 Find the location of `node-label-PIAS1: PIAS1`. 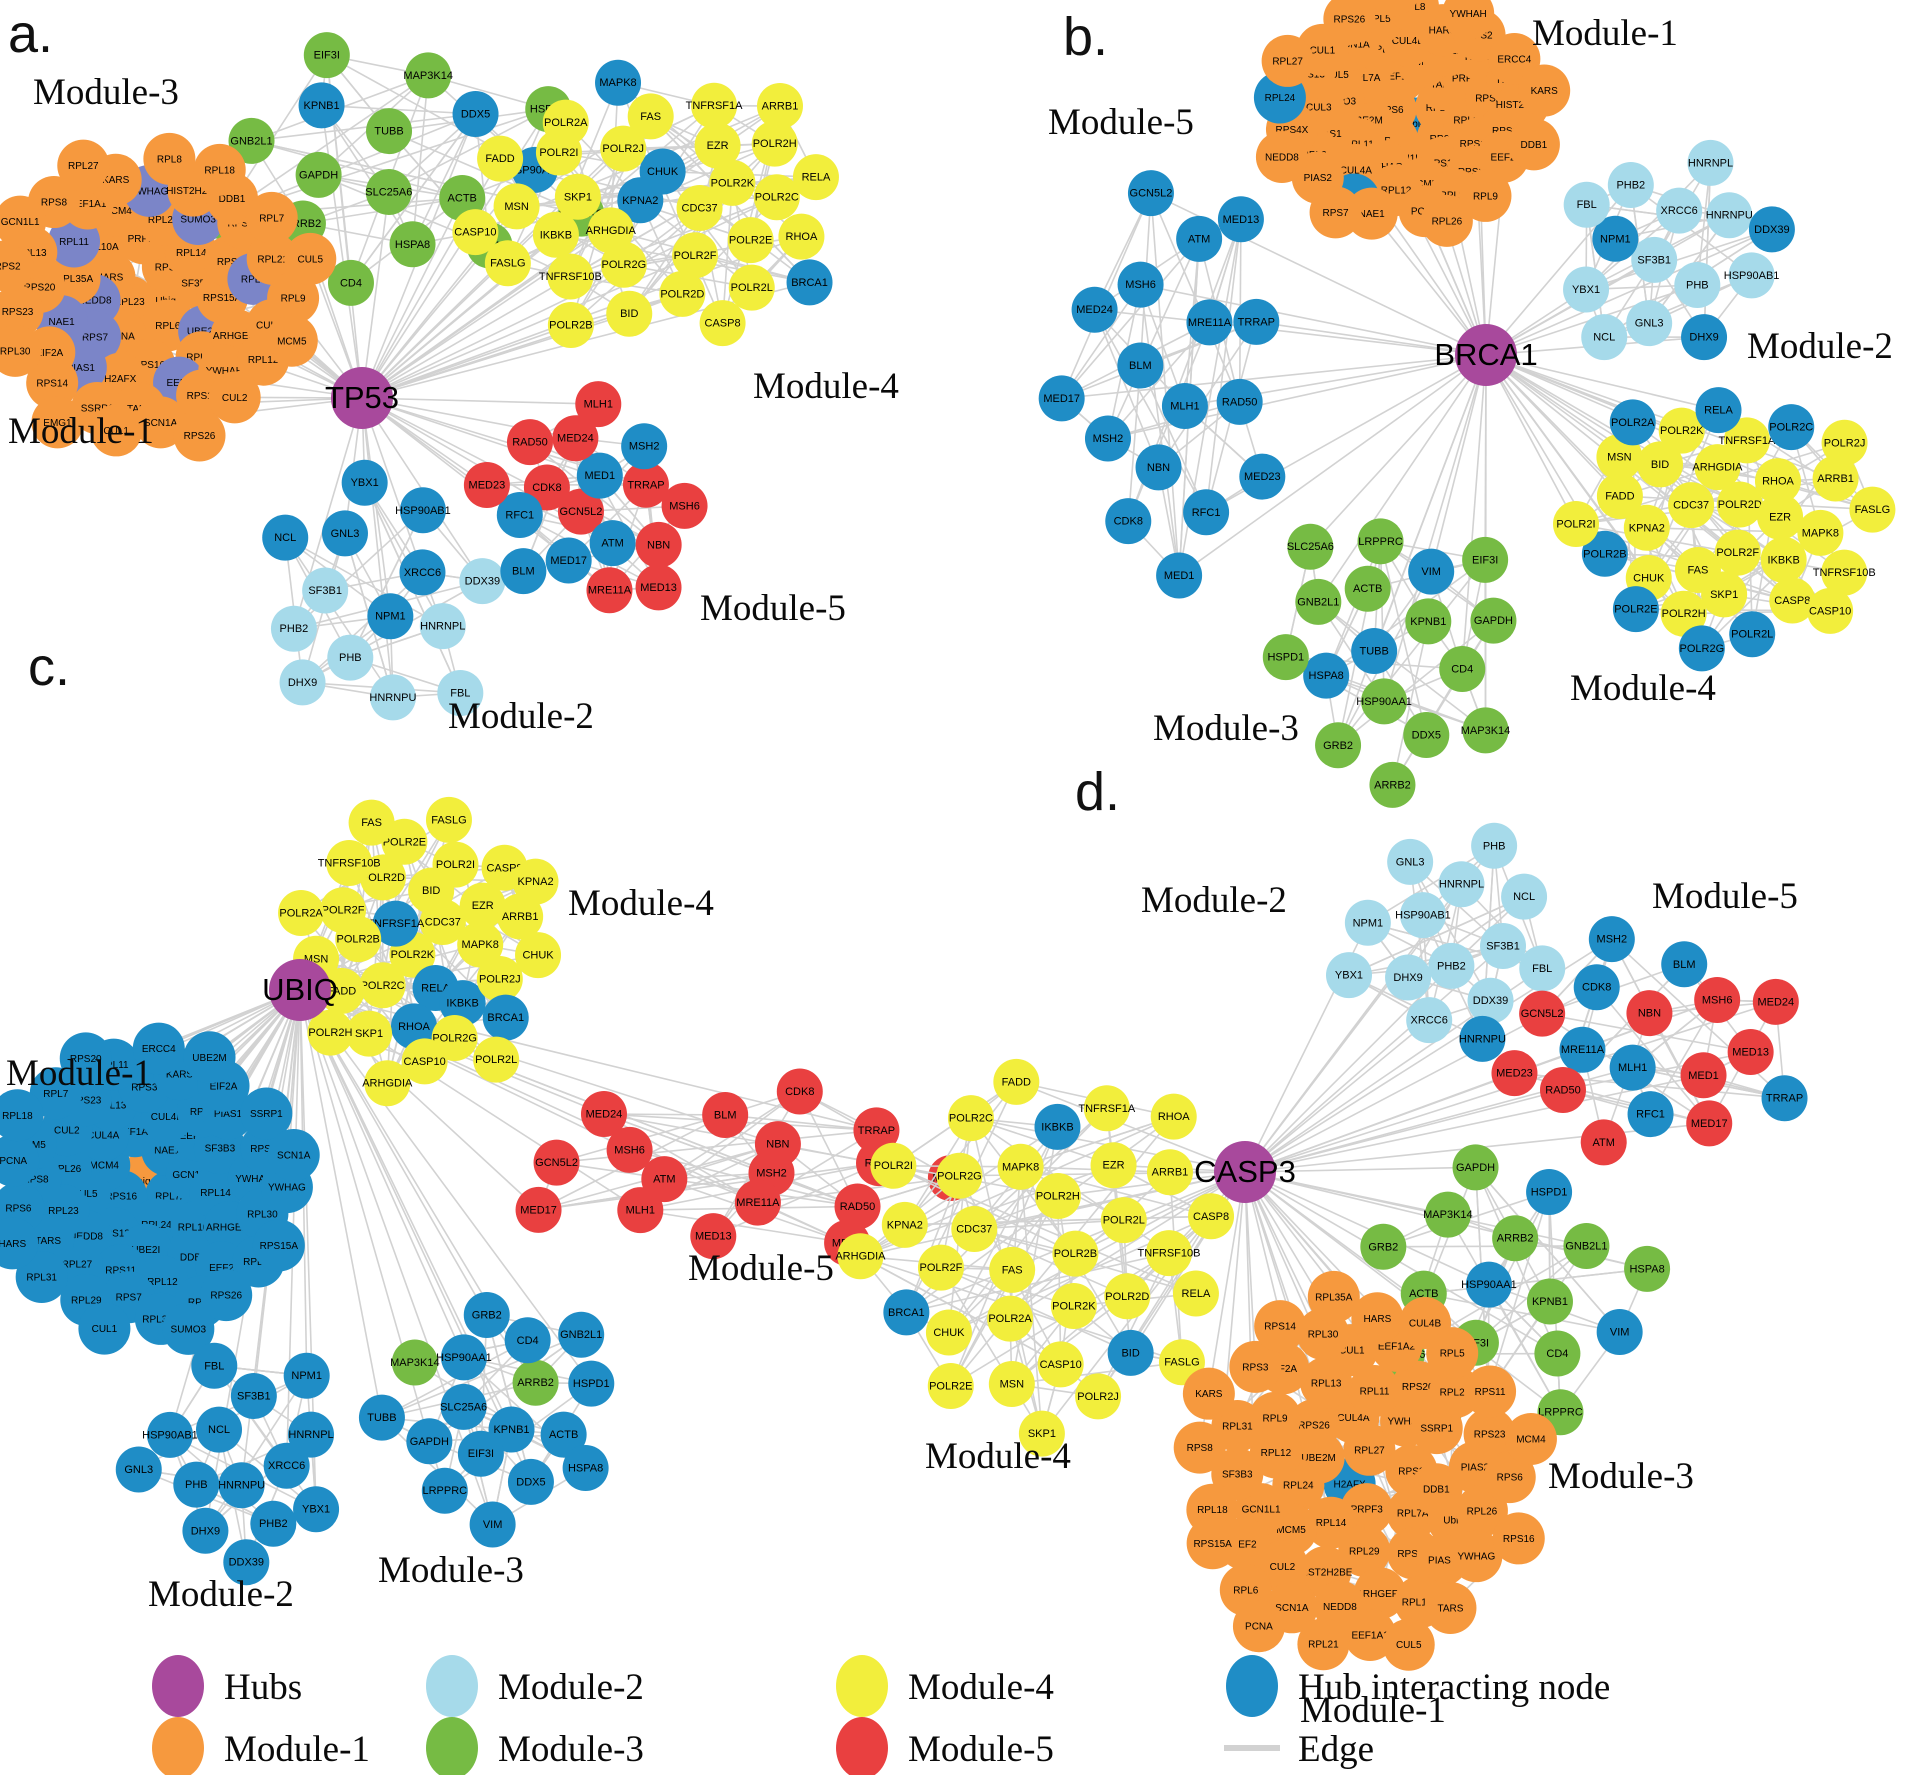

node-label-PIAS1: PIAS1 is located at coordinates (1442, 1561).